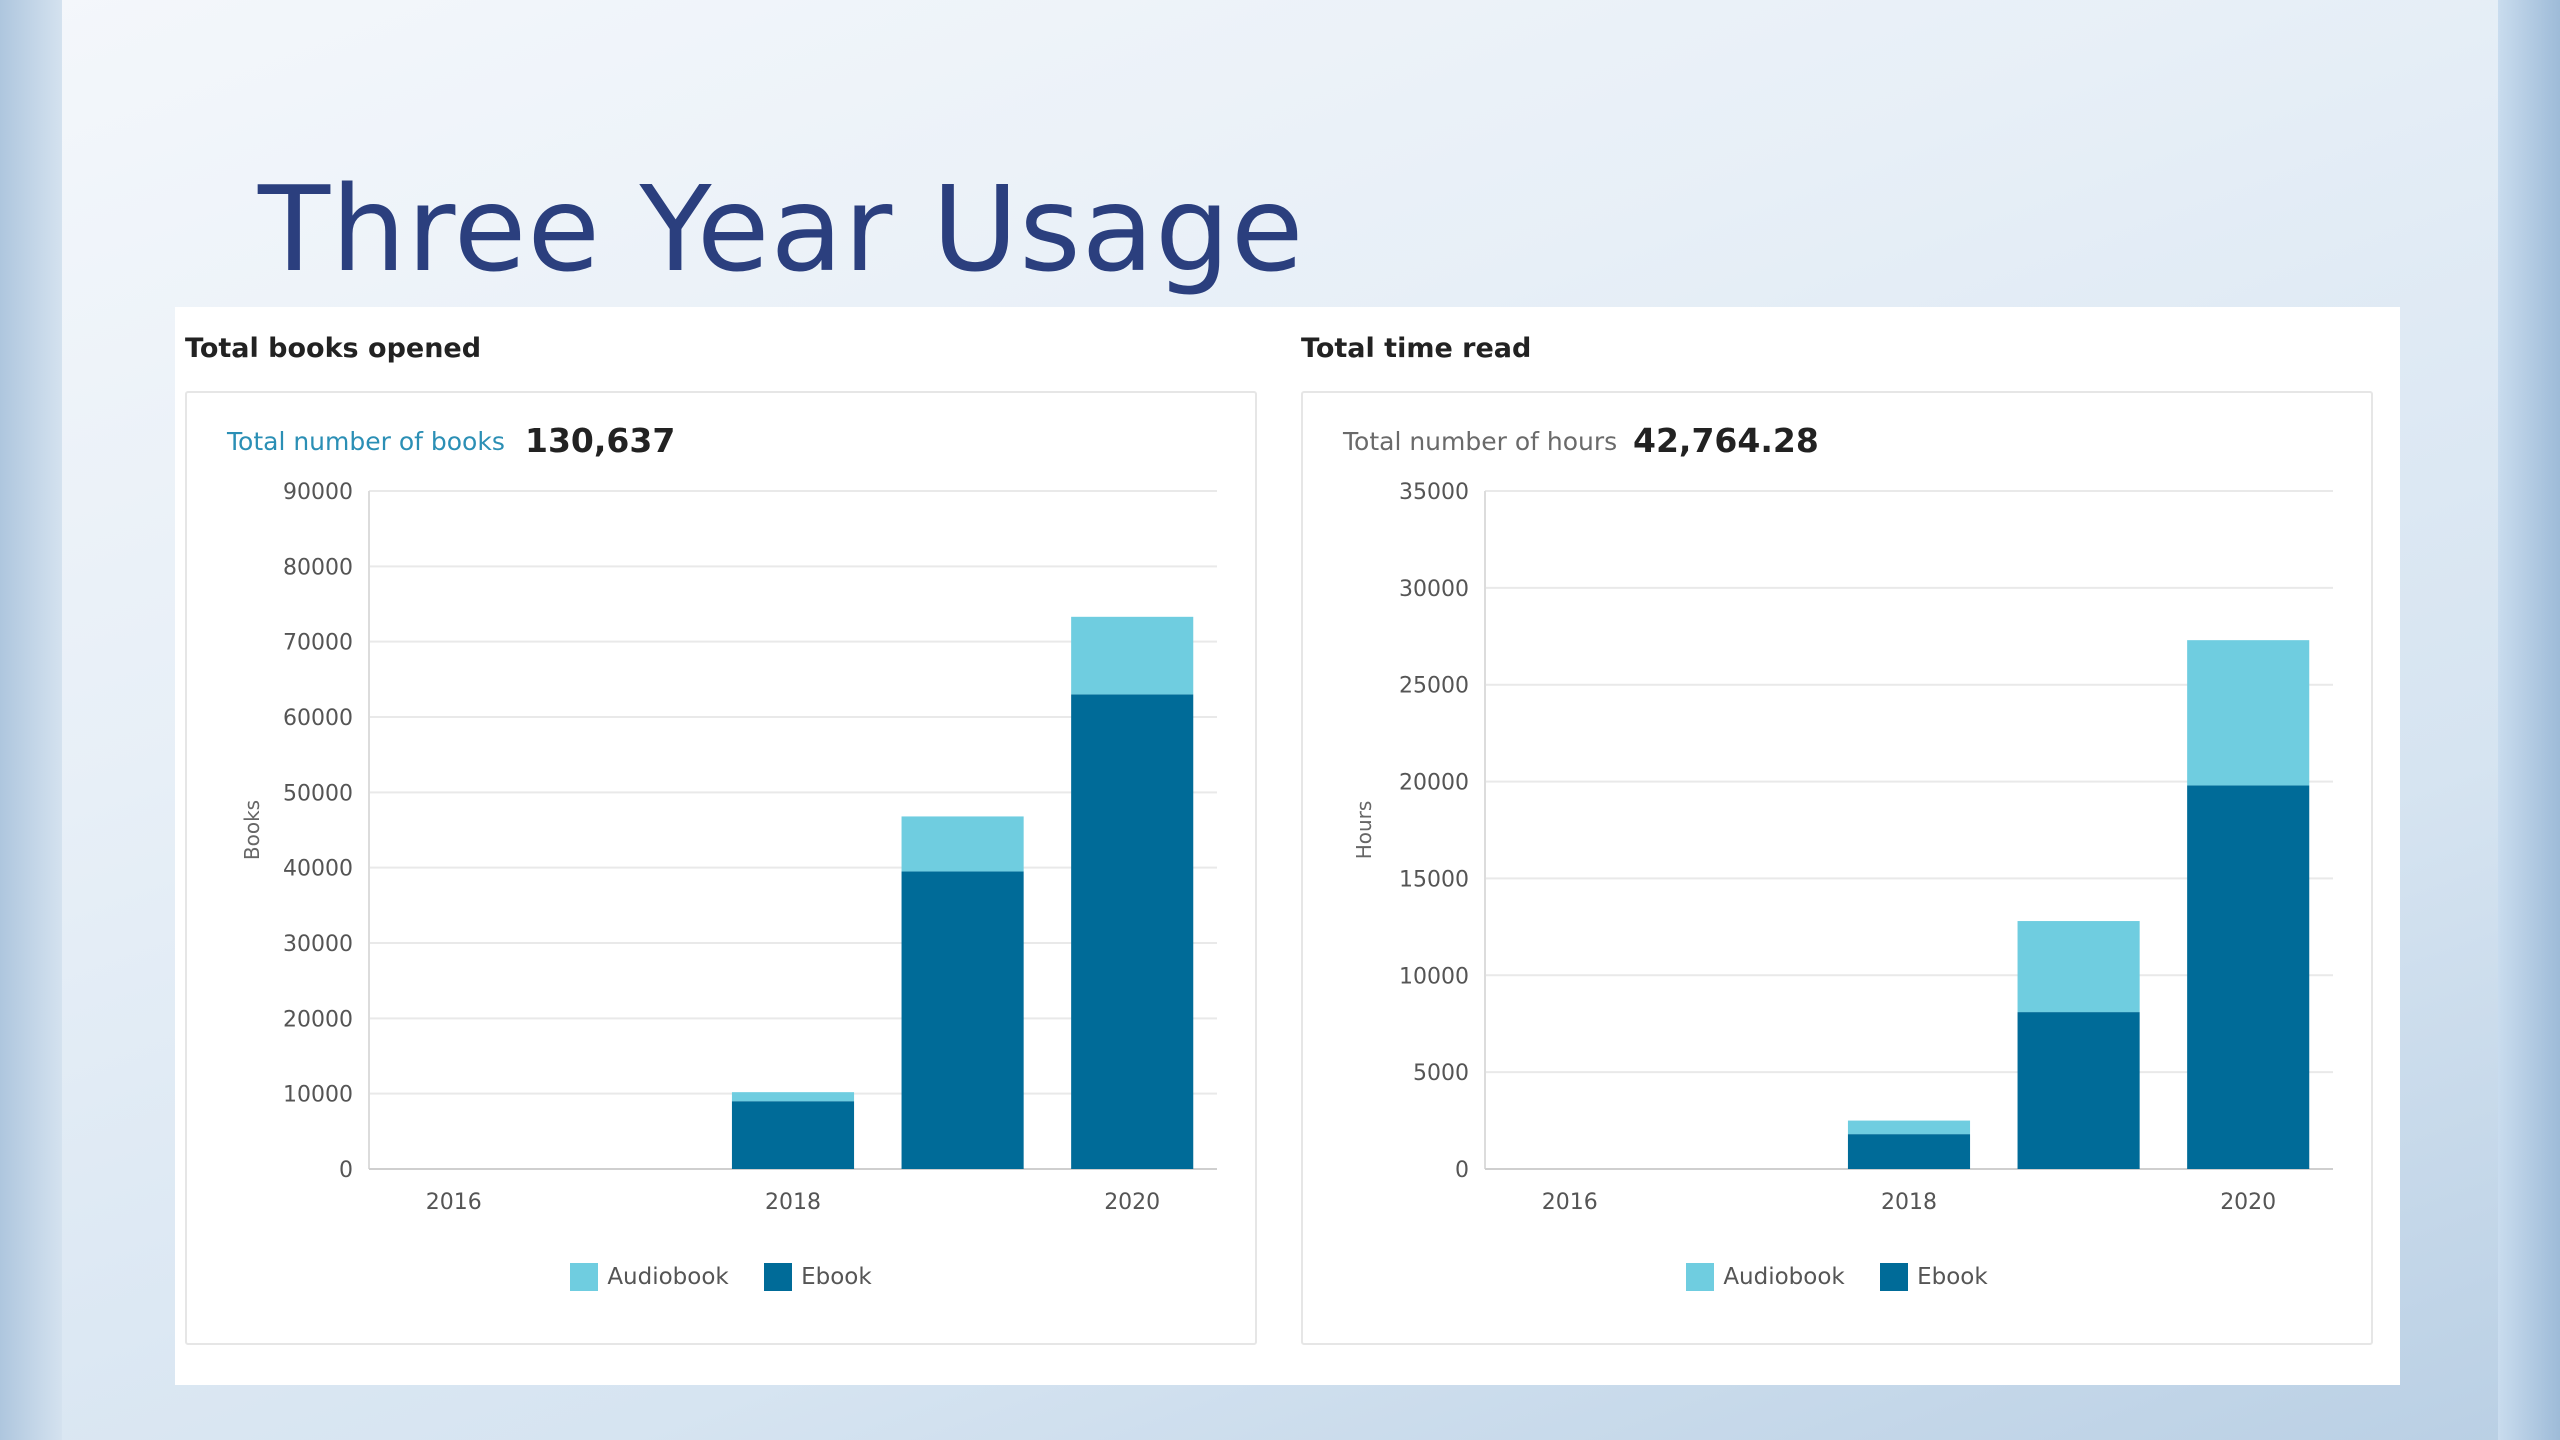 This screenshot has width=2560, height=1440. Describe the element at coordinates (1480, 441) in the screenshot. I see `hours-total-label: Total number of hours` at that location.